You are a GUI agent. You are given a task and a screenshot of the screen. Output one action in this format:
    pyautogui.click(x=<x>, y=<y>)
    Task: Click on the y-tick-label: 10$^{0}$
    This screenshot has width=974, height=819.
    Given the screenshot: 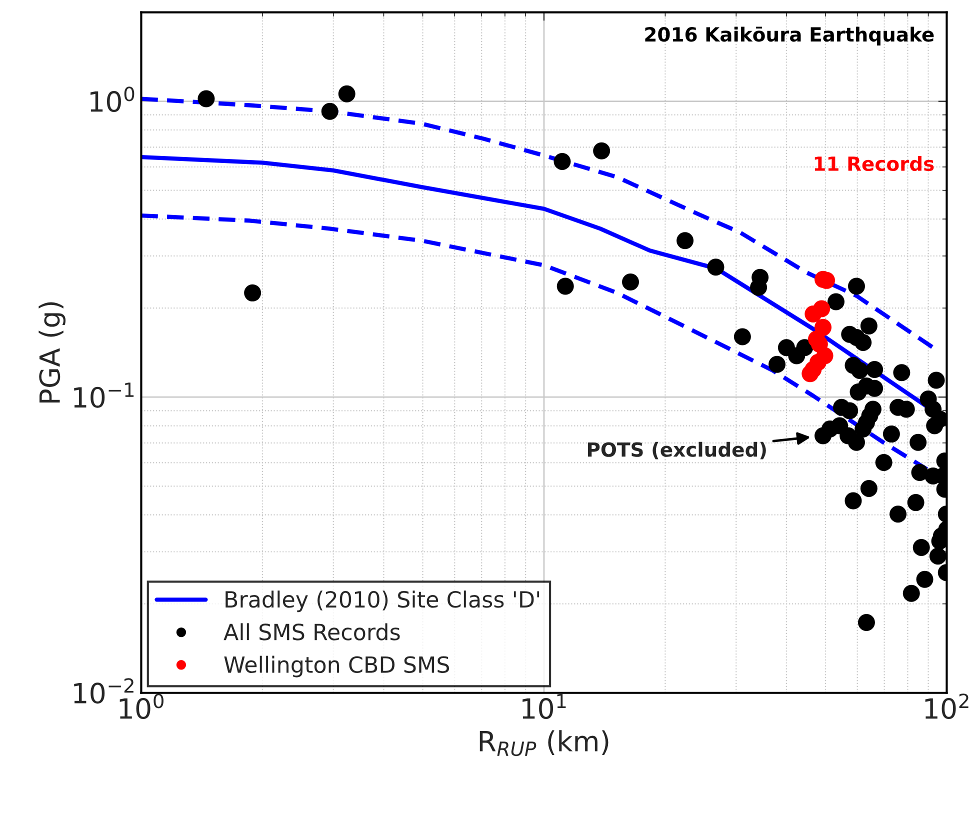 What is the action you would take?
    pyautogui.click(x=112, y=99)
    